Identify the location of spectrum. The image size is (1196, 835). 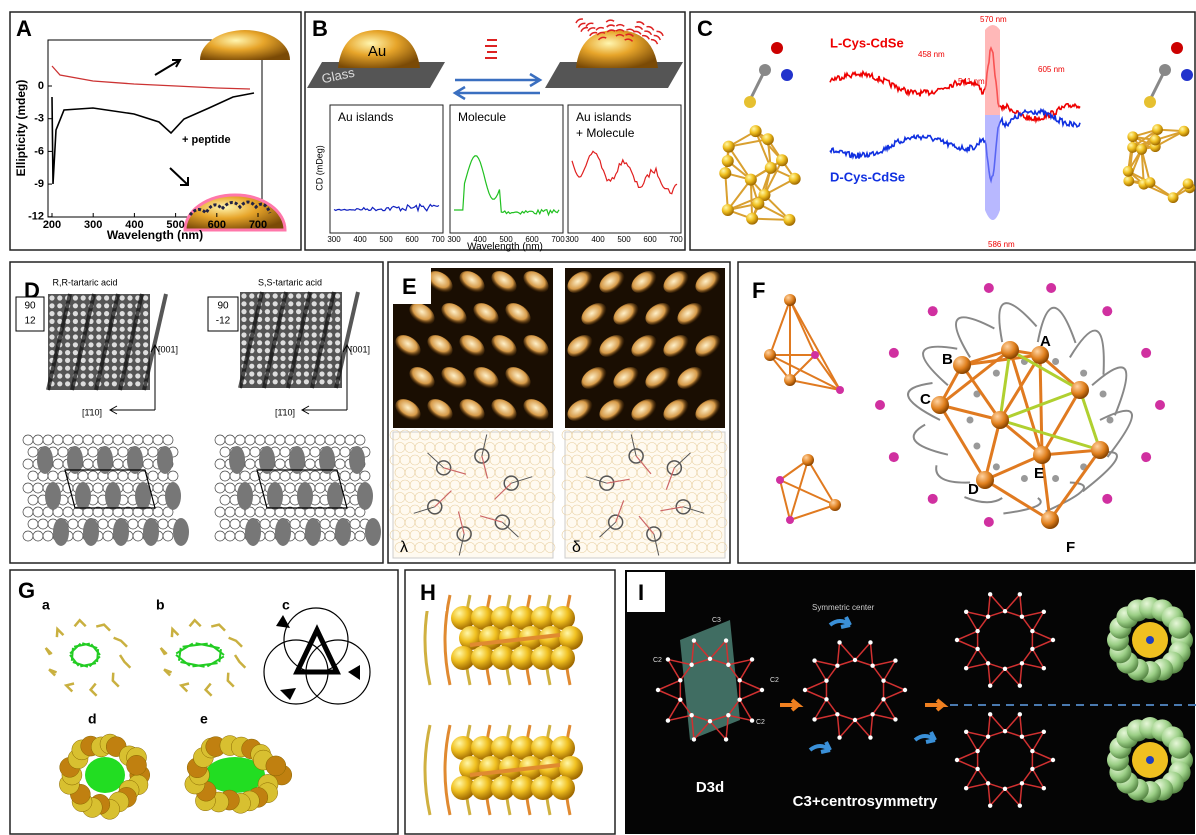
(955, 145).